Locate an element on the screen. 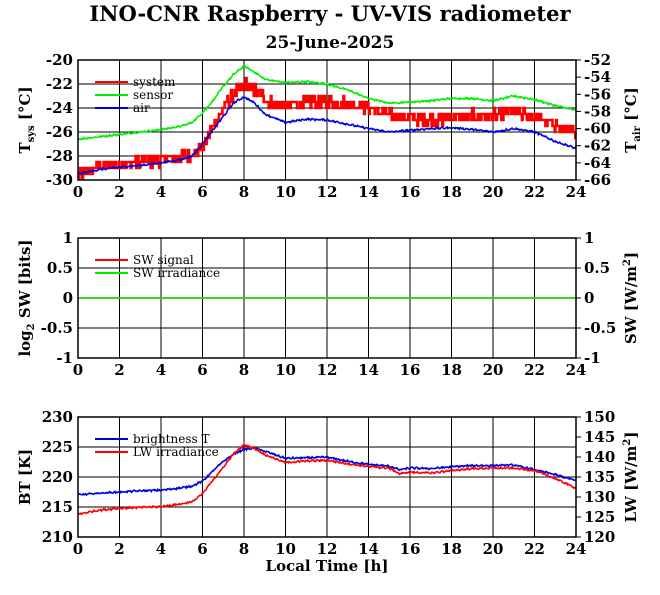 The width and height of the screenshot is (660, 595). y-tick-label-right: -62 is located at coordinates (597, 146).